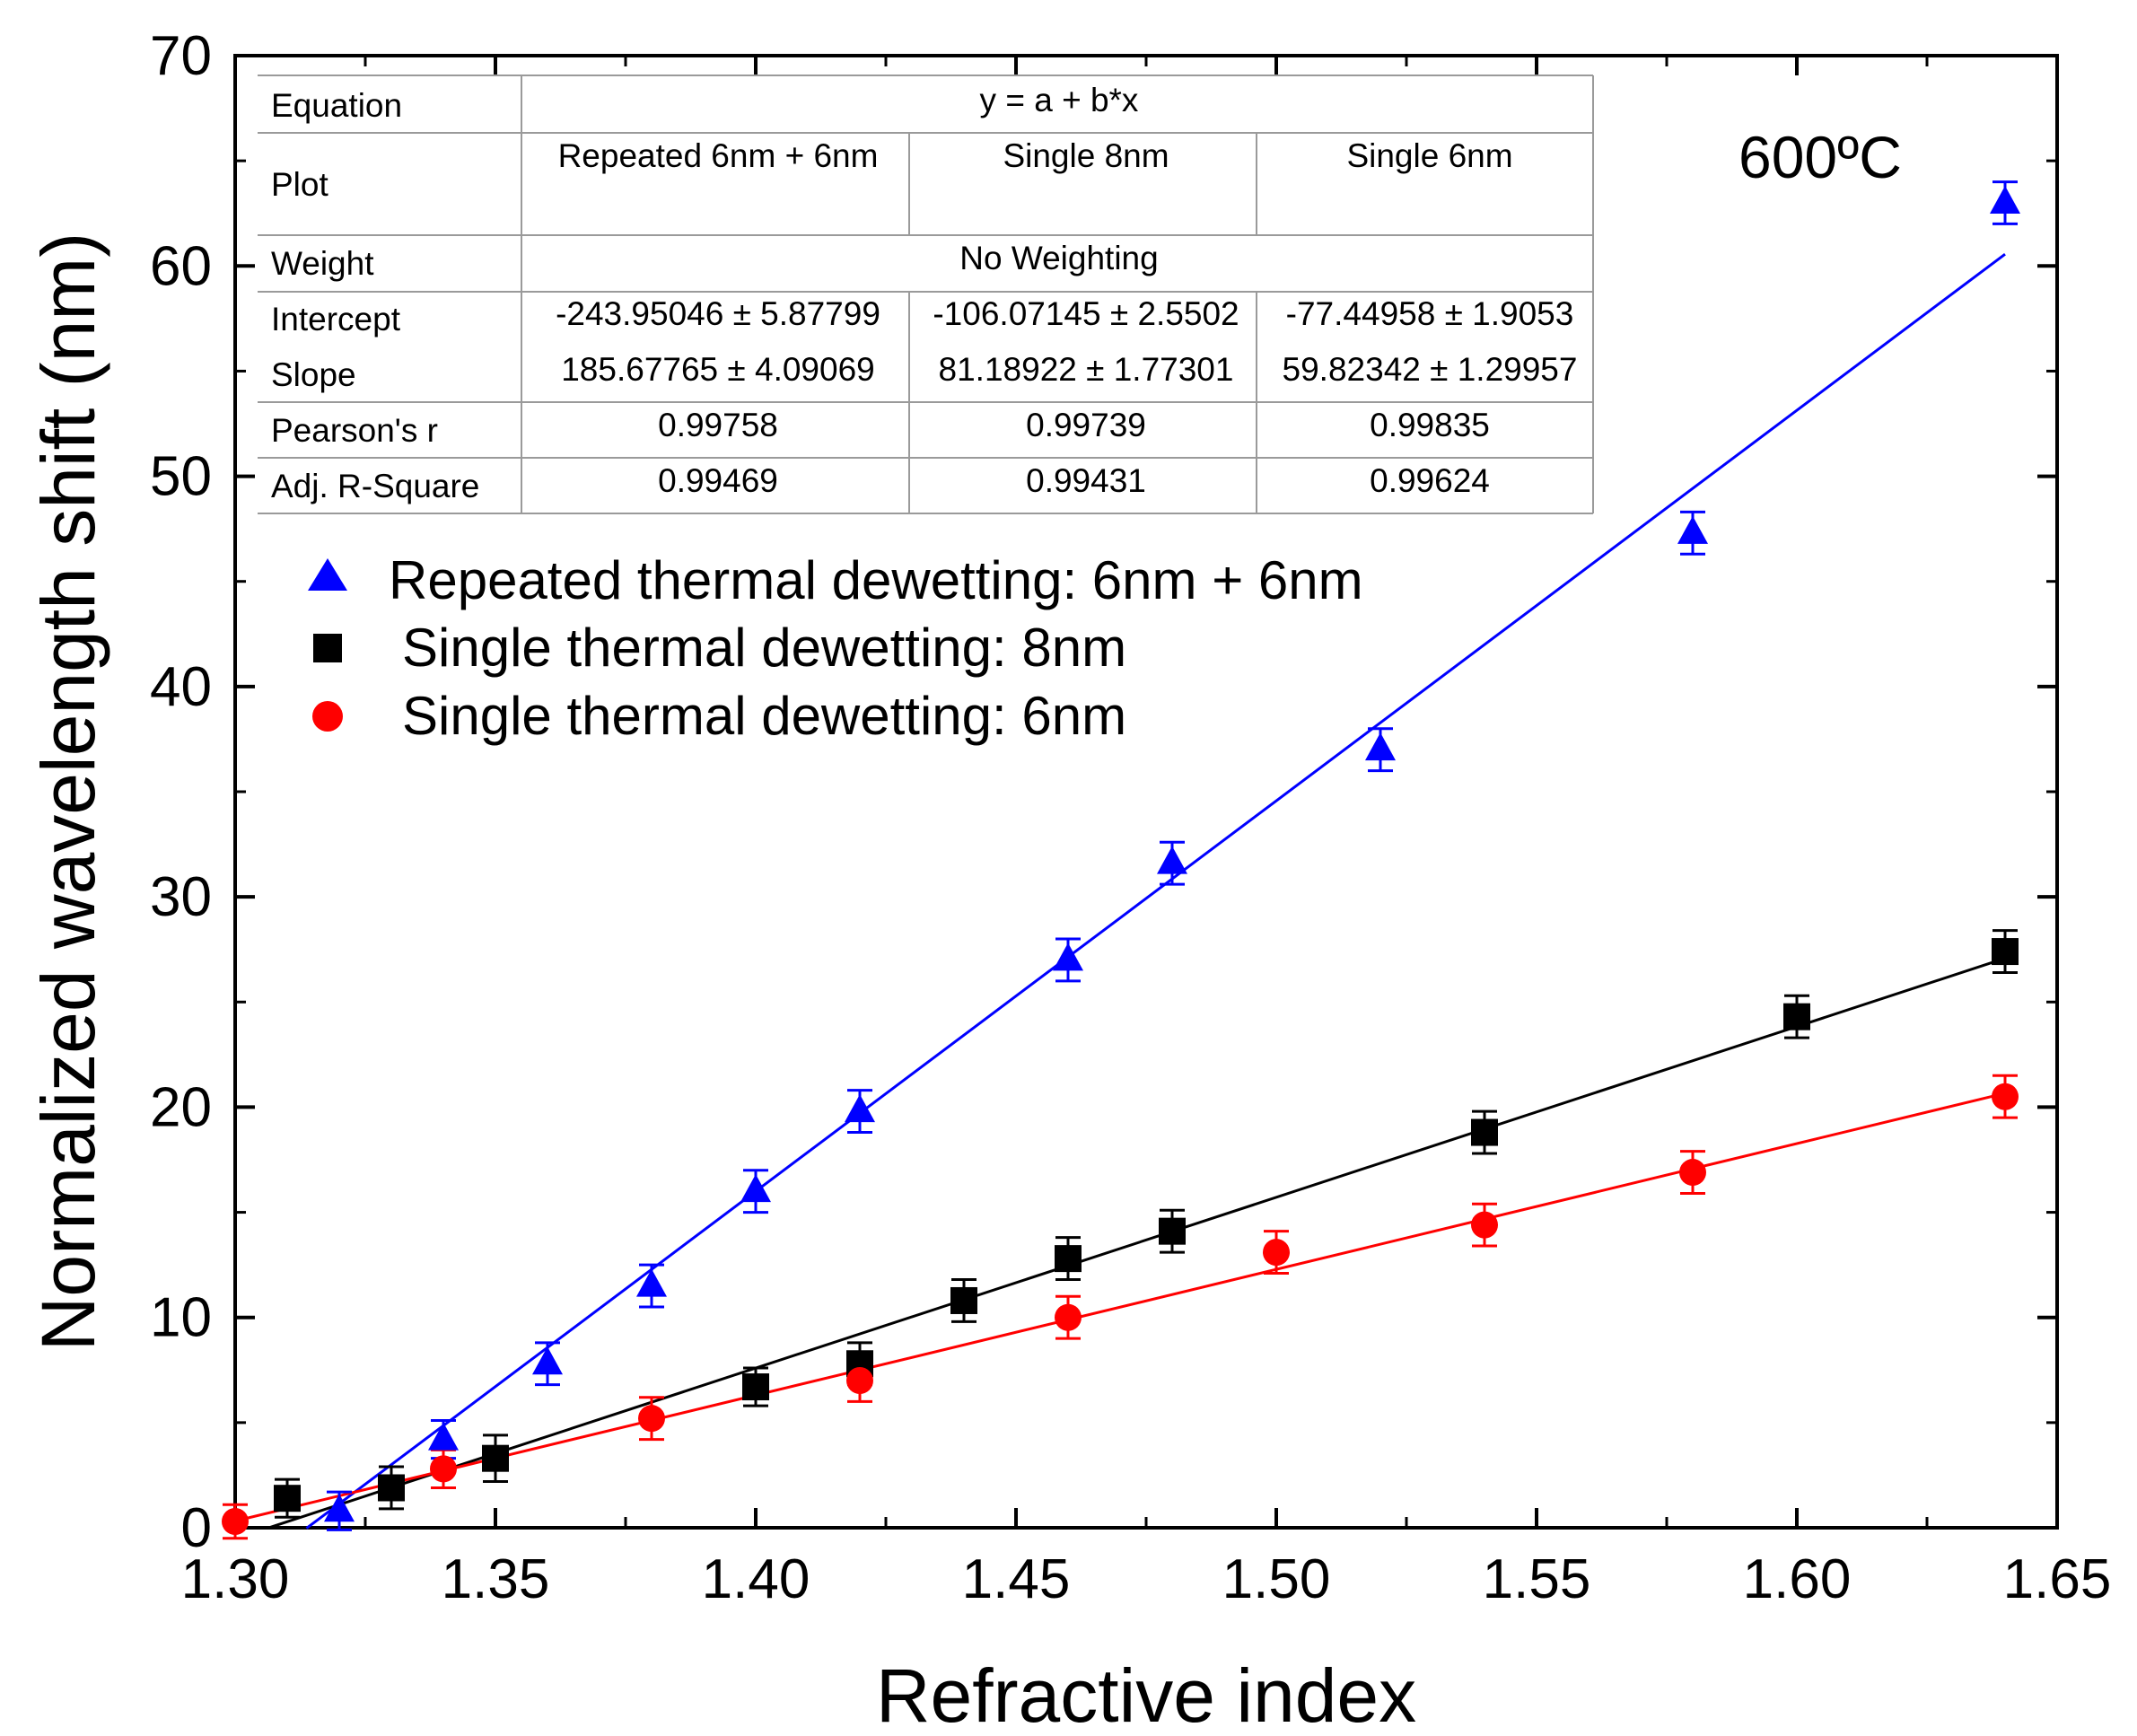 This screenshot has width=2137, height=1736. What do you see at coordinates (718, 370) in the screenshot?
I see `table-slope-1: 185.67765 ± 4.09069` at bounding box center [718, 370].